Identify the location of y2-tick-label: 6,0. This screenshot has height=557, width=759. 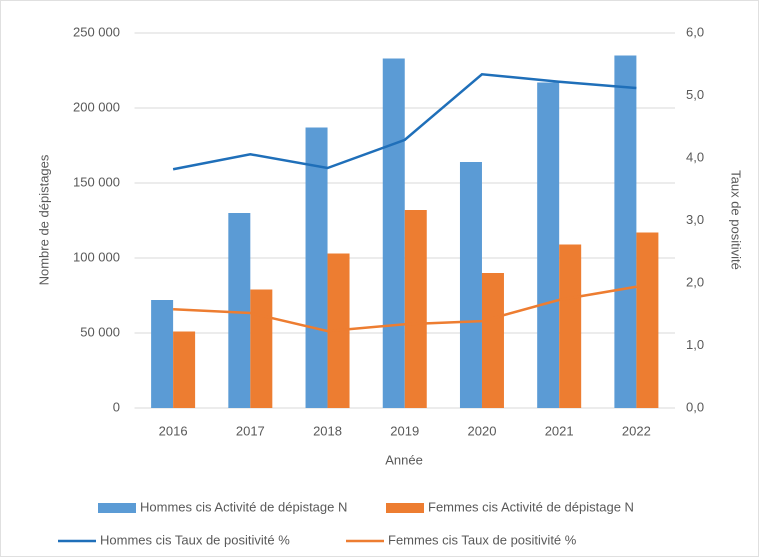
(695, 31).